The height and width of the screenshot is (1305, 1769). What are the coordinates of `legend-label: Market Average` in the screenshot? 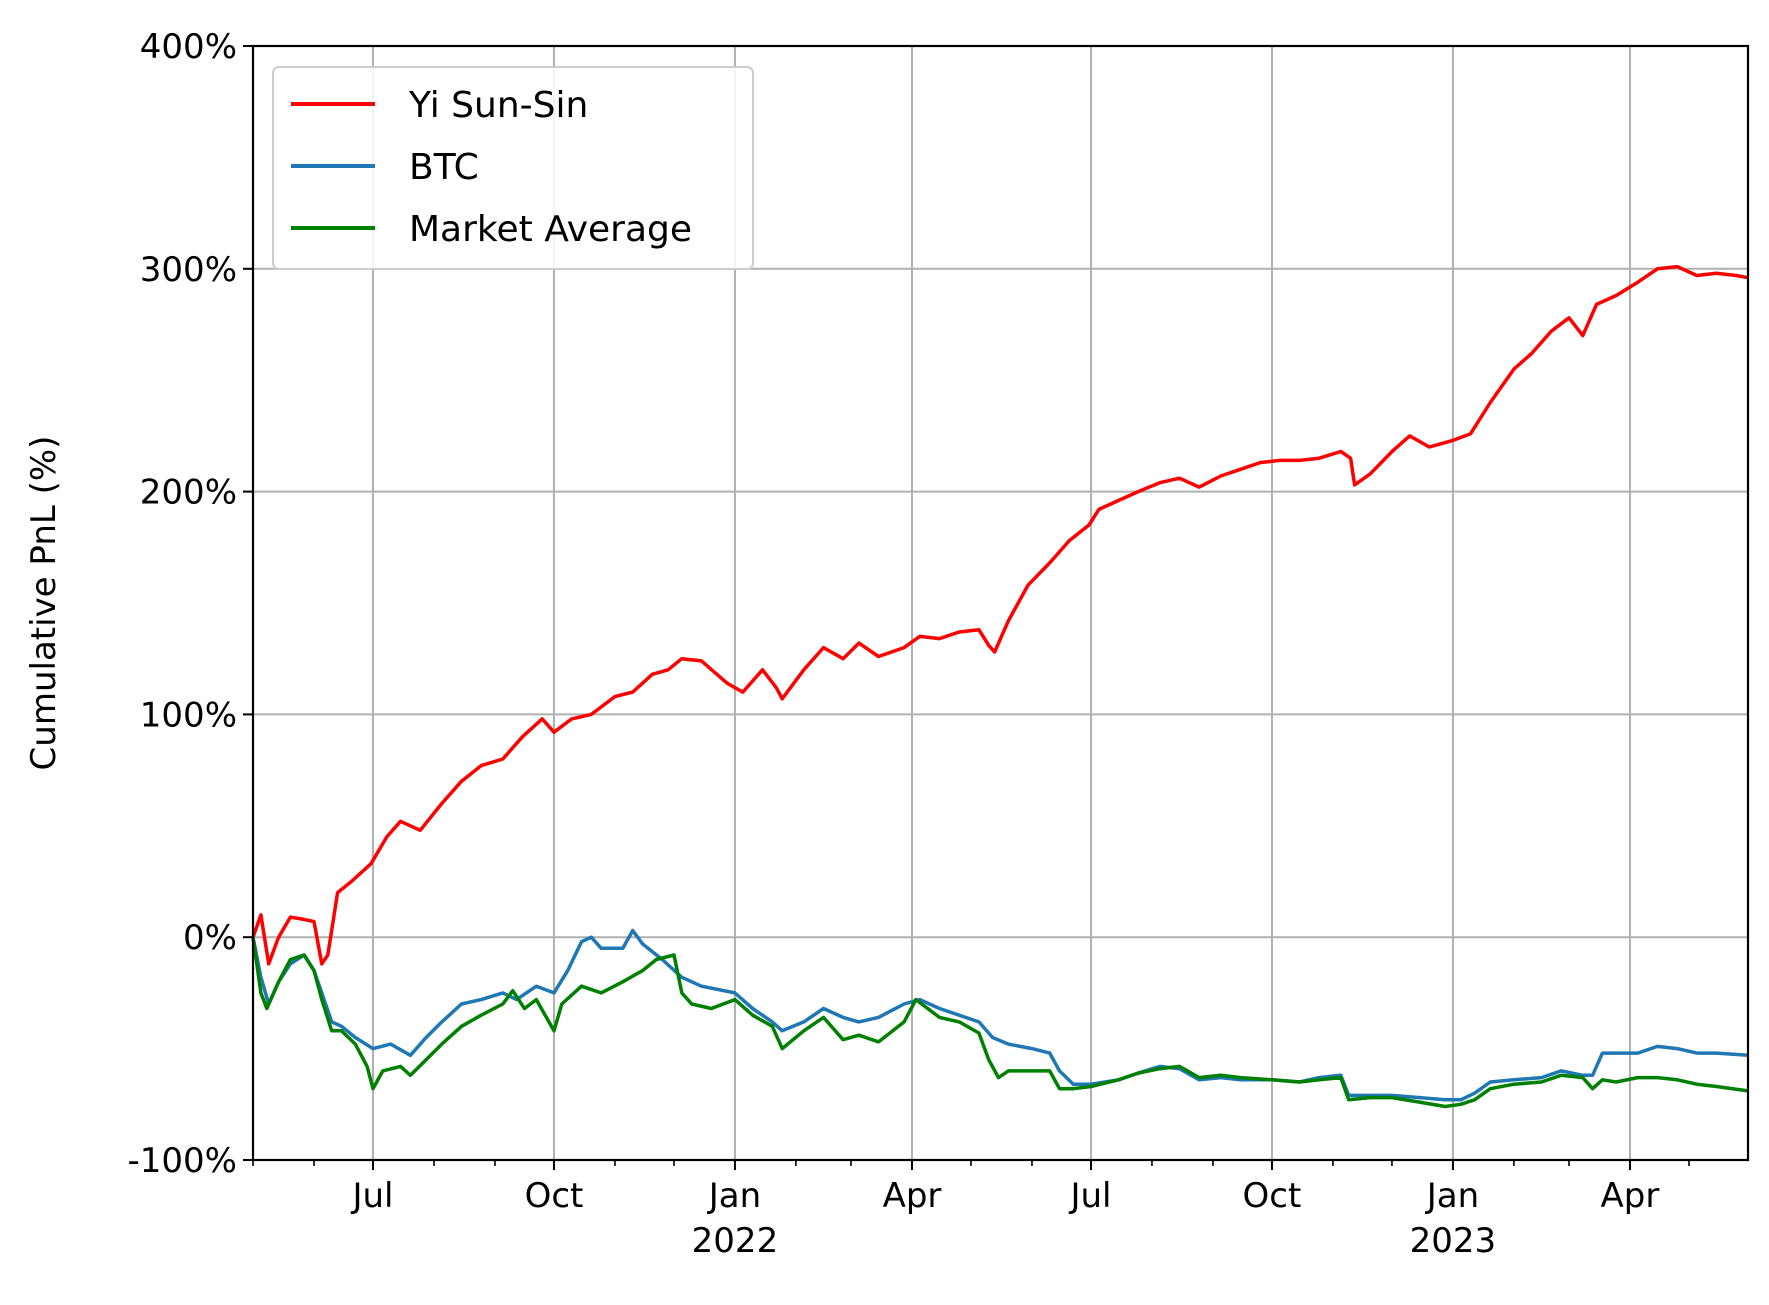 It's located at (550, 229).